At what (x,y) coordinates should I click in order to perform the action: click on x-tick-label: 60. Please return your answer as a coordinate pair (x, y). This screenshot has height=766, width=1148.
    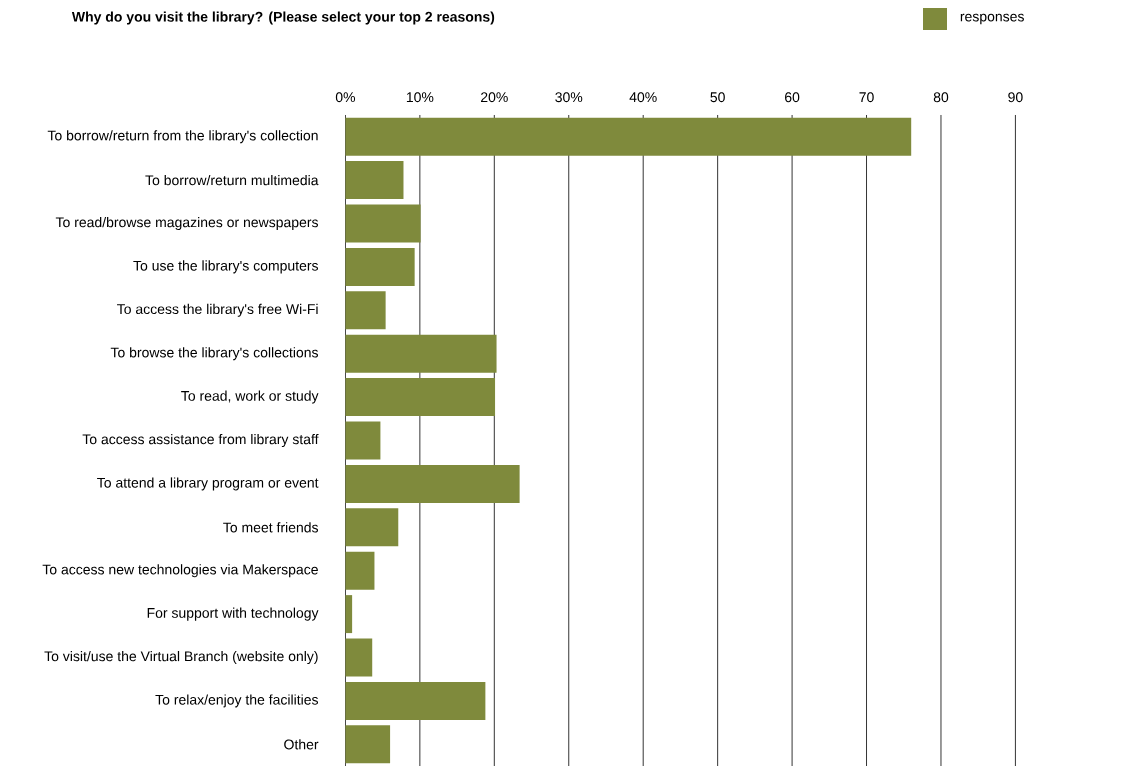
    Looking at the image, I should click on (792, 97).